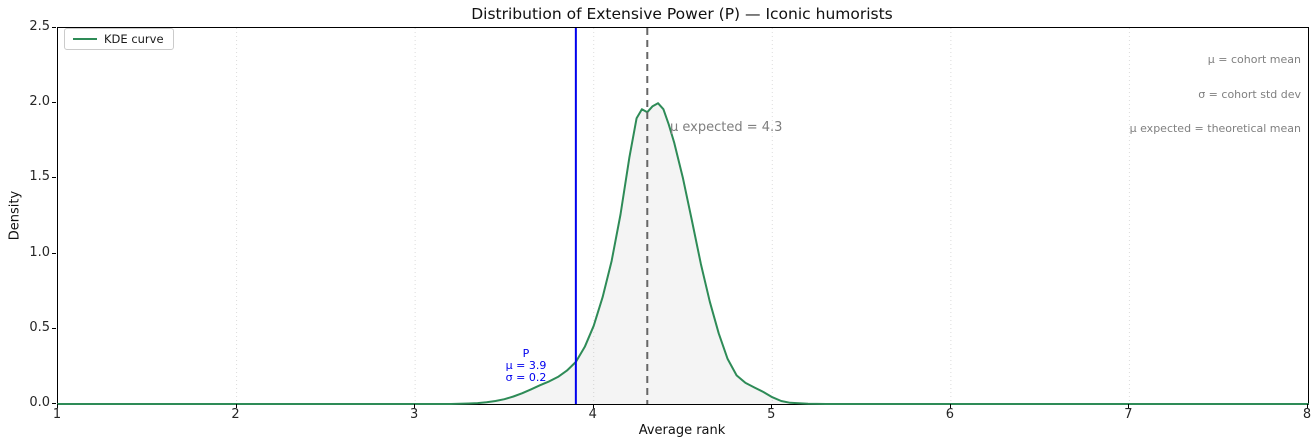 Image resolution: width=1314 pixels, height=443 pixels. I want to click on y-tick-label-2.5: 2.5, so click(39, 26).